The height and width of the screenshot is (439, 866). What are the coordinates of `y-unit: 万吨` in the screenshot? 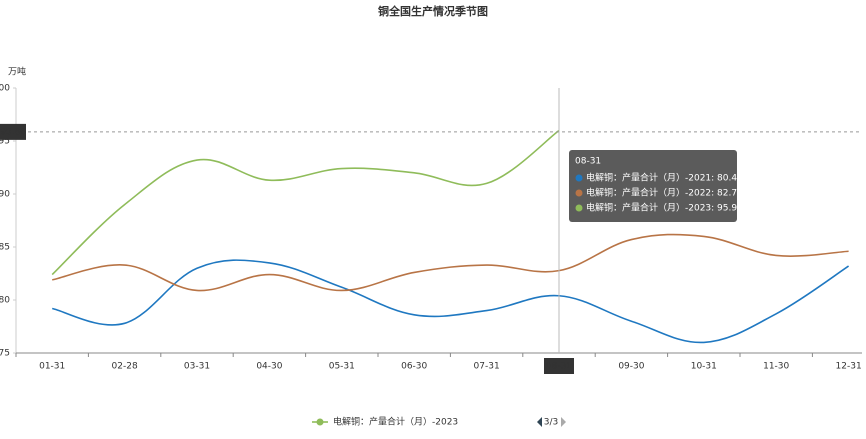 It's located at (17, 72).